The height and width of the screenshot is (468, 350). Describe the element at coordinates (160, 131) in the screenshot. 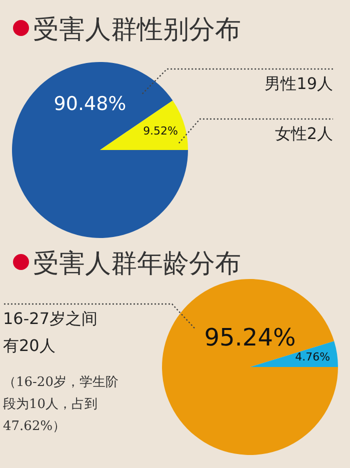

I see `data-label: 9.52%` at that location.